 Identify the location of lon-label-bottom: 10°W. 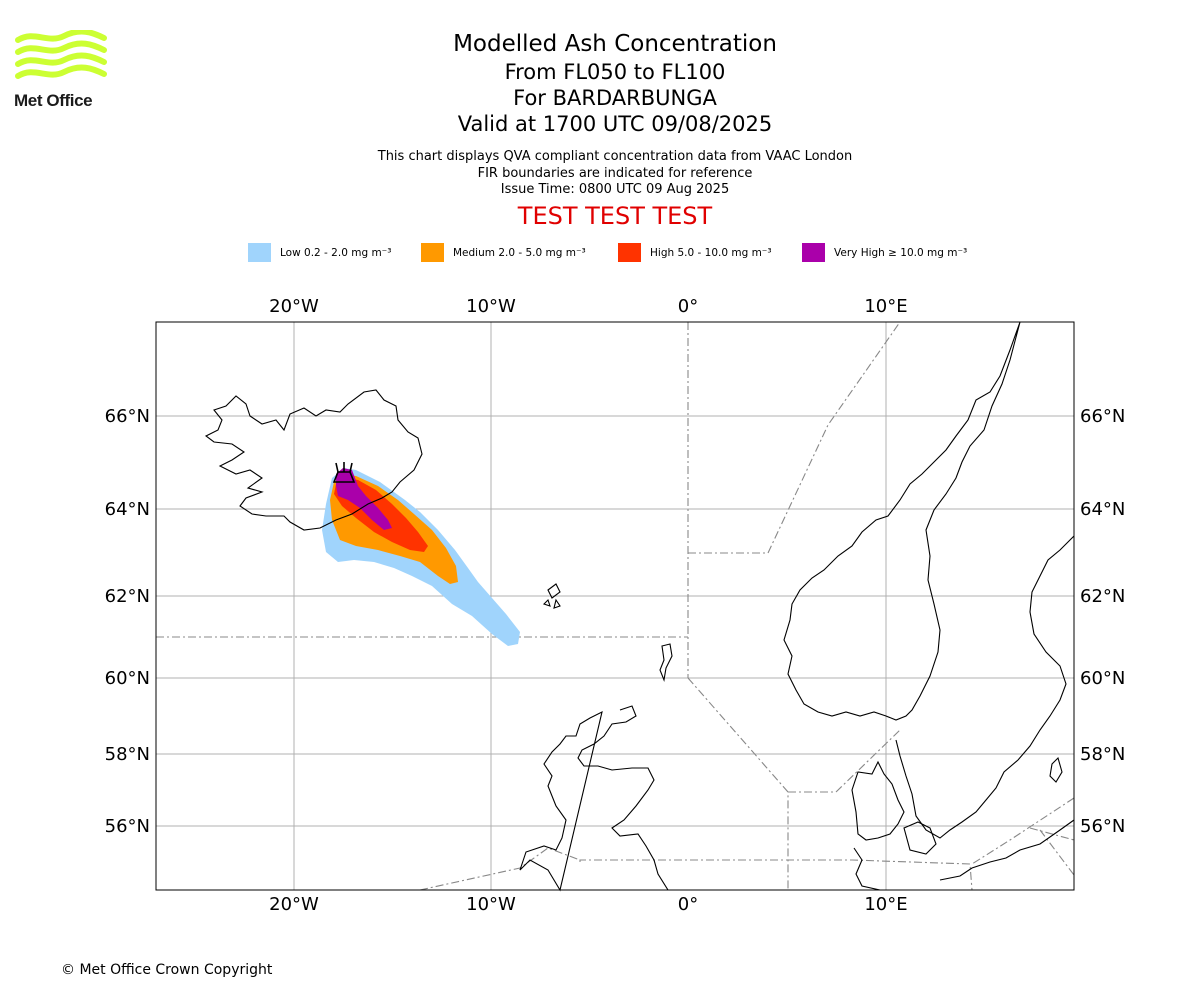
(491, 904).